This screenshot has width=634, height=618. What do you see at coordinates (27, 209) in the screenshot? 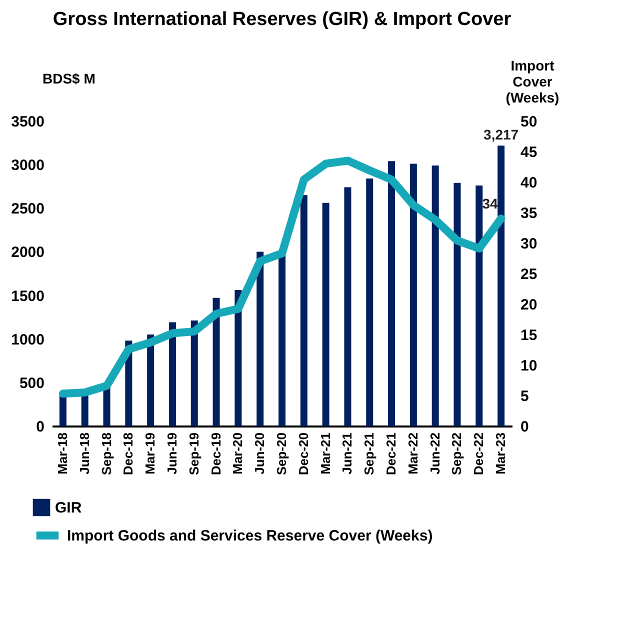
I see `y-tick-label: 2500` at bounding box center [27, 209].